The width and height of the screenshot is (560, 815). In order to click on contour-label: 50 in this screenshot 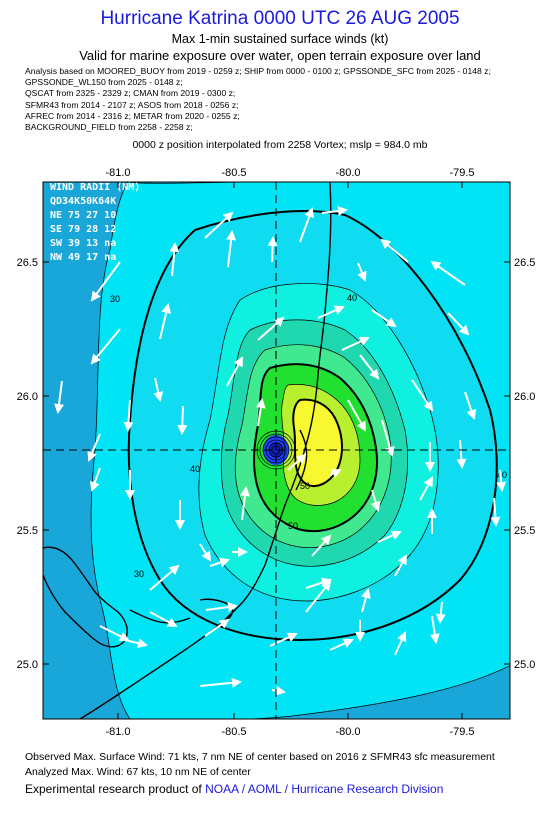, I will do `click(305, 486)`.